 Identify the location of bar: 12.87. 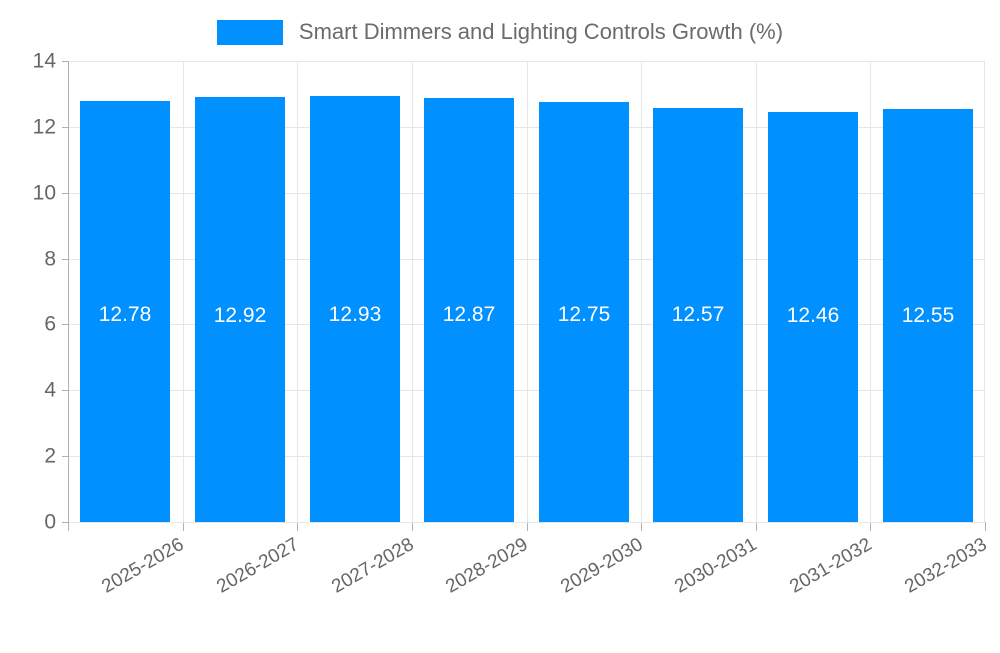
(469, 310).